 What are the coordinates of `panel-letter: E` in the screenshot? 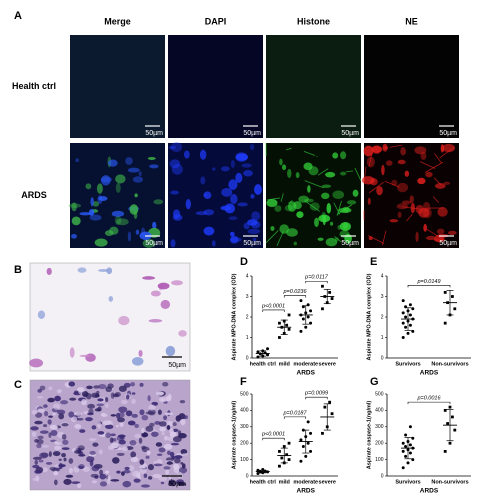 It's located at (373, 262).